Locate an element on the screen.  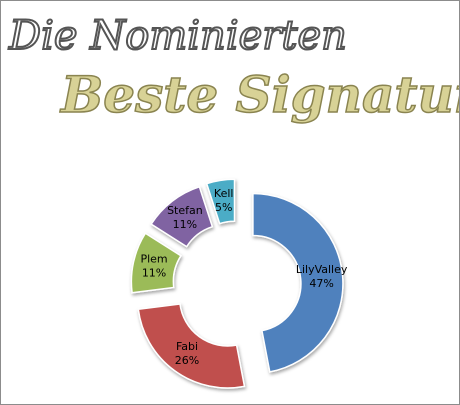
data-label-value: 47% is located at coordinates (321, 283).